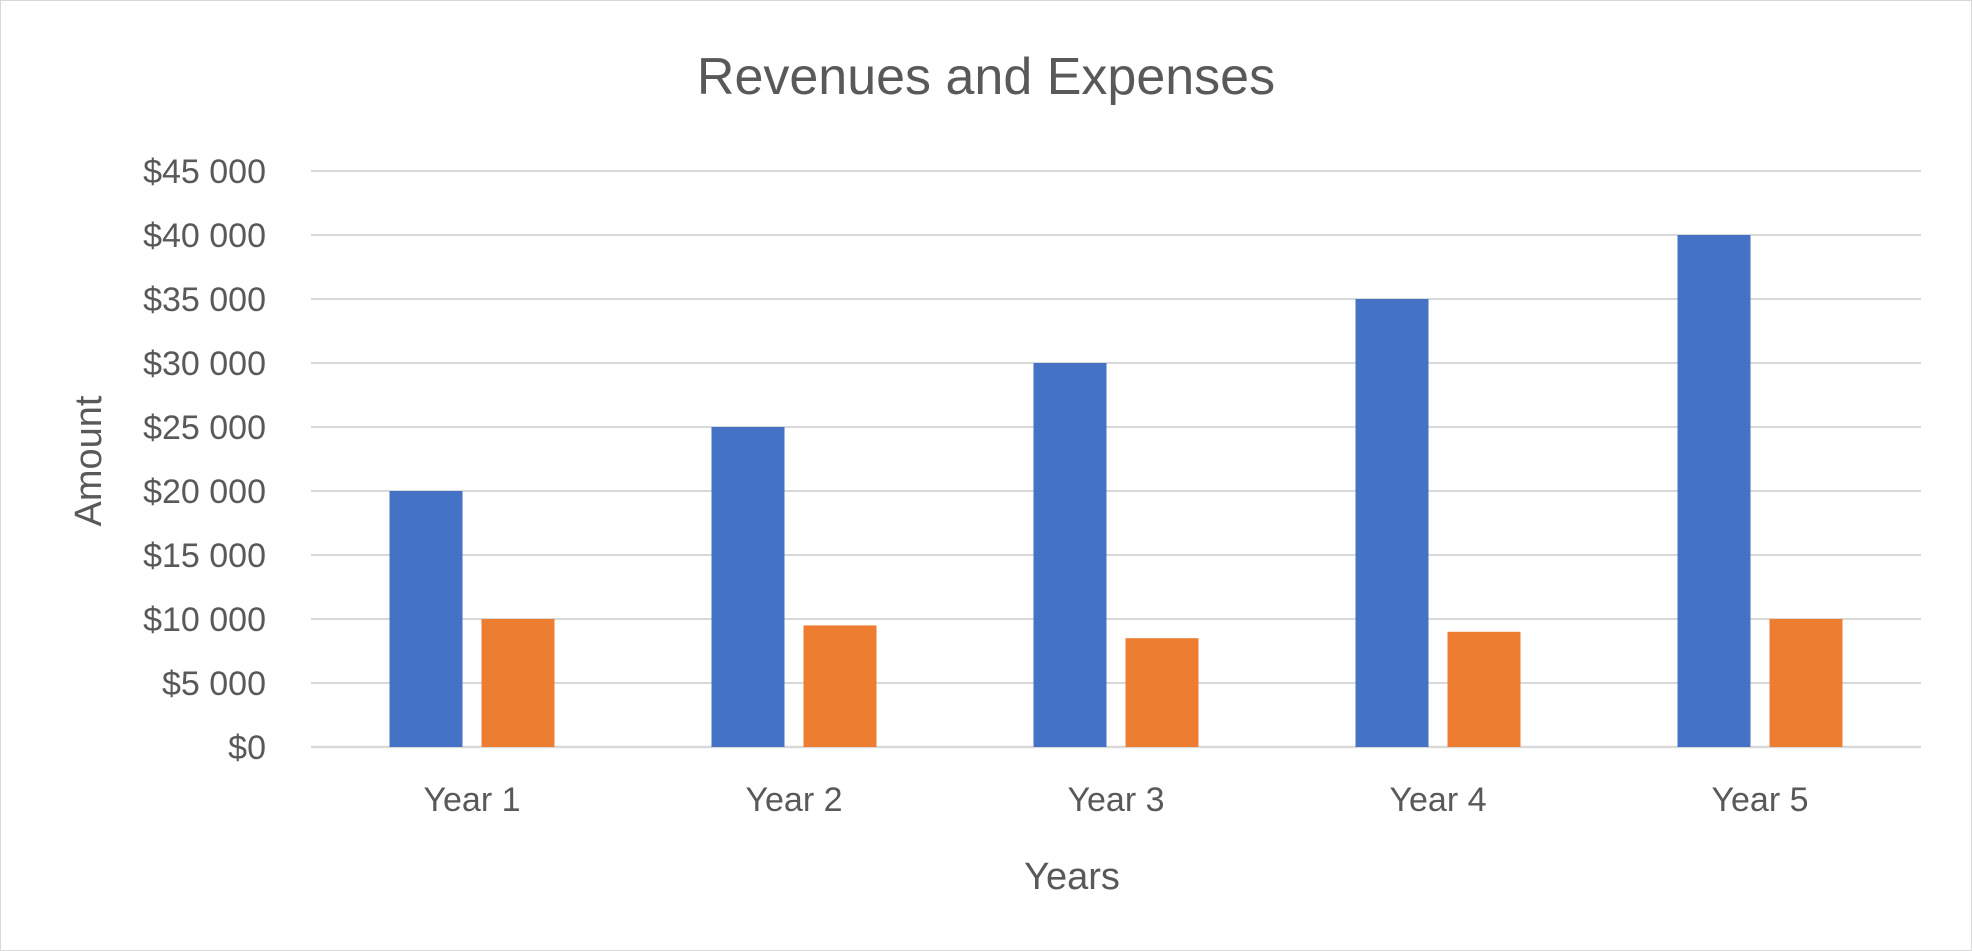  What do you see at coordinates (204, 556) in the screenshot?
I see `y-tick-label: $15 000` at bounding box center [204, 556].